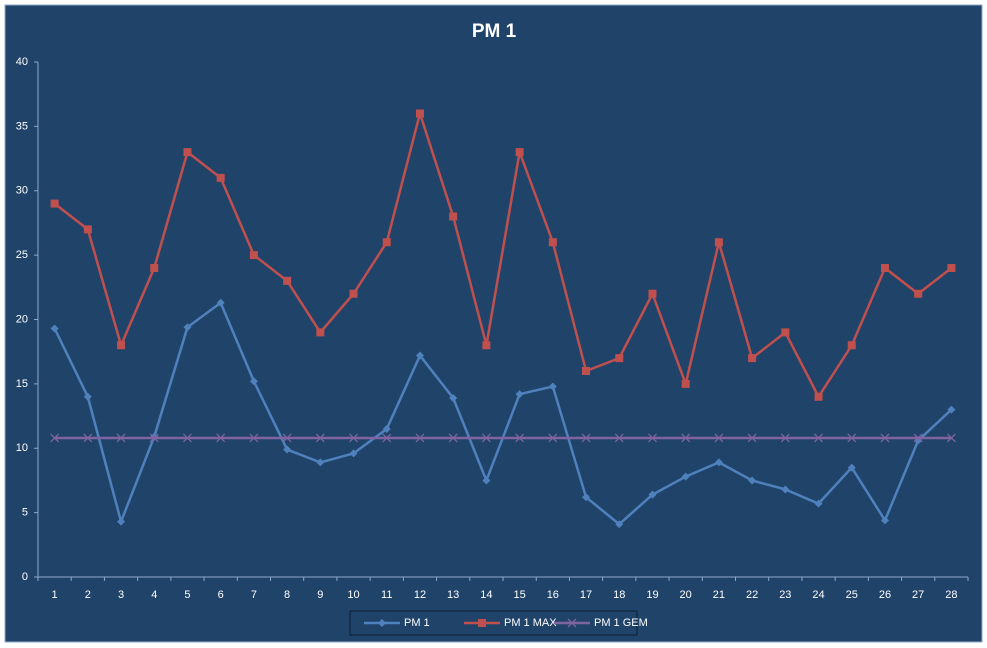 Image resolution: width=987 pixels, height=648 pixels. What do you see at coordinates (22, 191) in the screenshot?
I see `y-tick-label: 30` at bounding box center [22, 191].